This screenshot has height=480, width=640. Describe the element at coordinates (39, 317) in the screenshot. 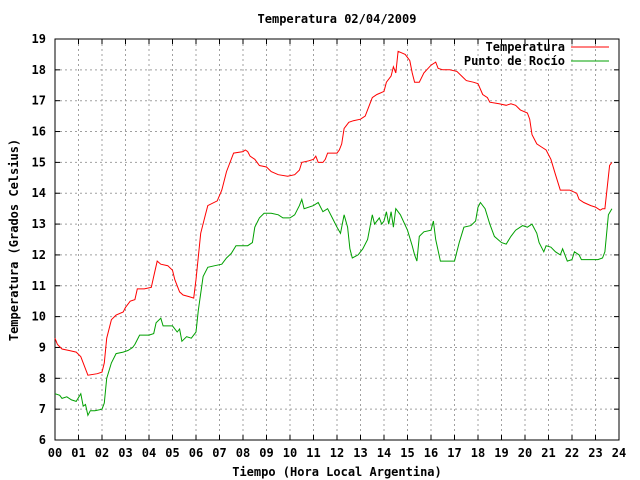

I see `y-tick-label: 10` at that location.